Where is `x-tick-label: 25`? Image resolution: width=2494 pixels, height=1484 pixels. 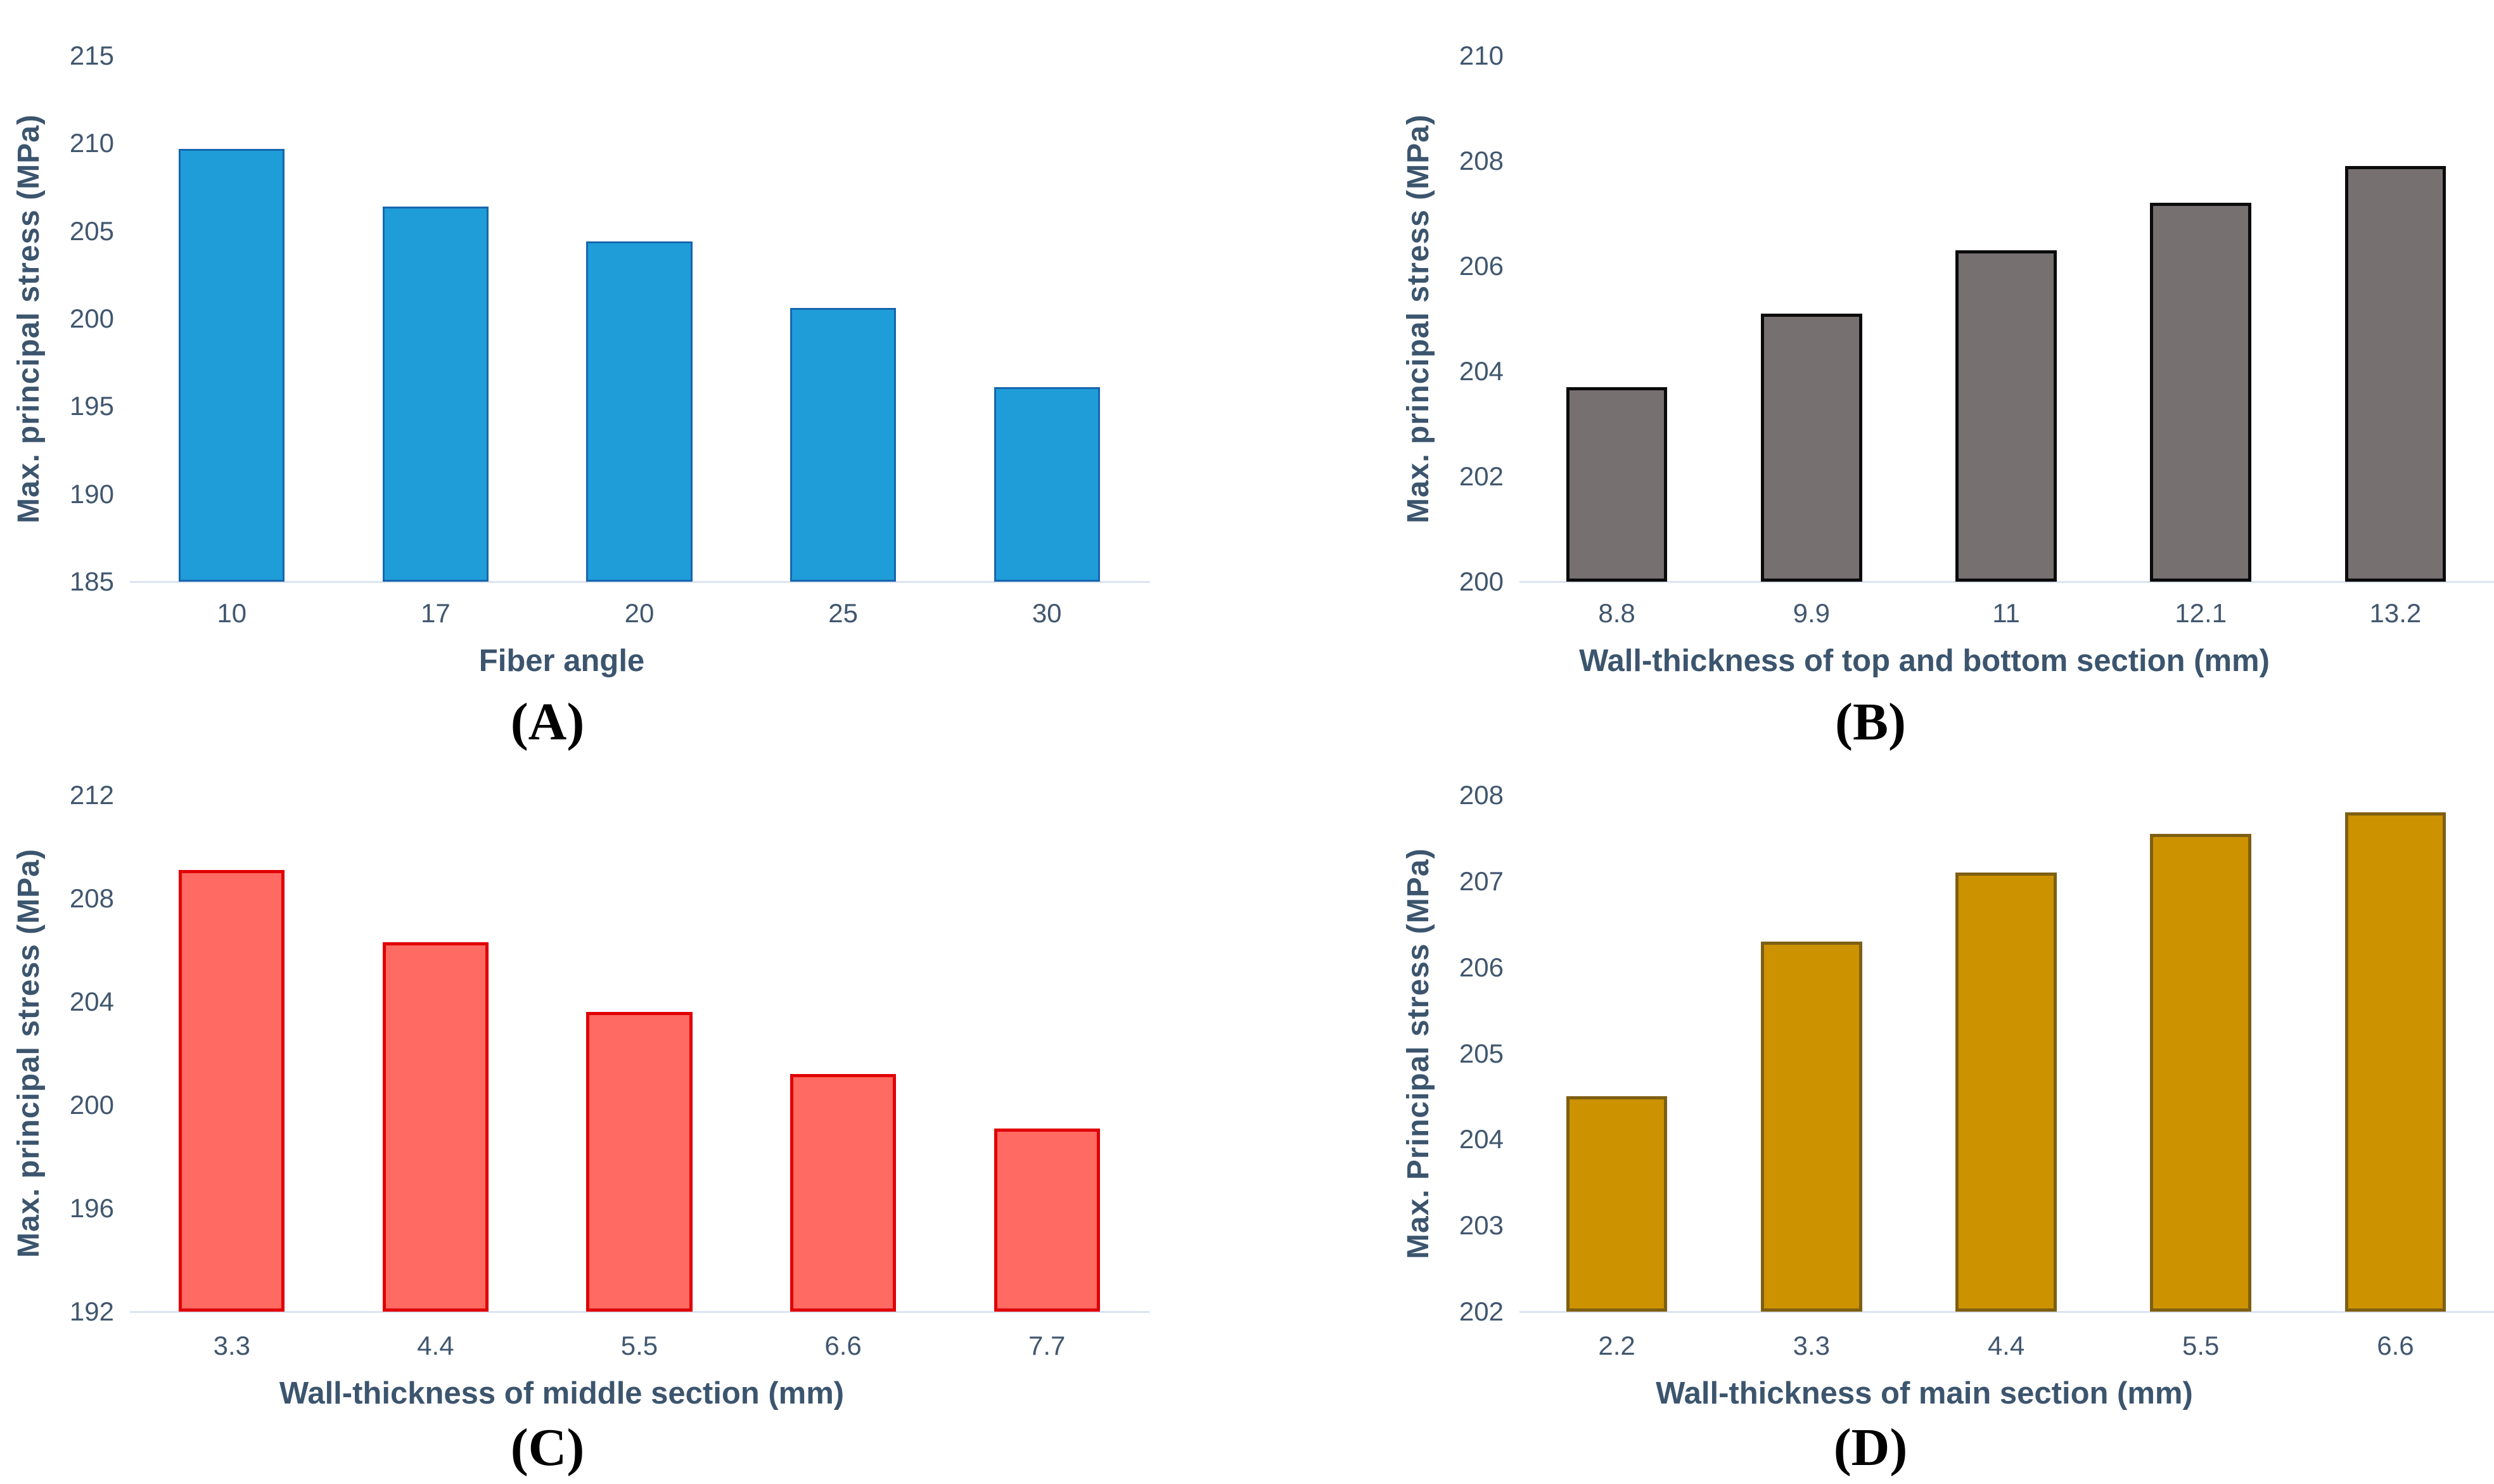 x-tick-label: 25 is located at coordinates (843, 613).